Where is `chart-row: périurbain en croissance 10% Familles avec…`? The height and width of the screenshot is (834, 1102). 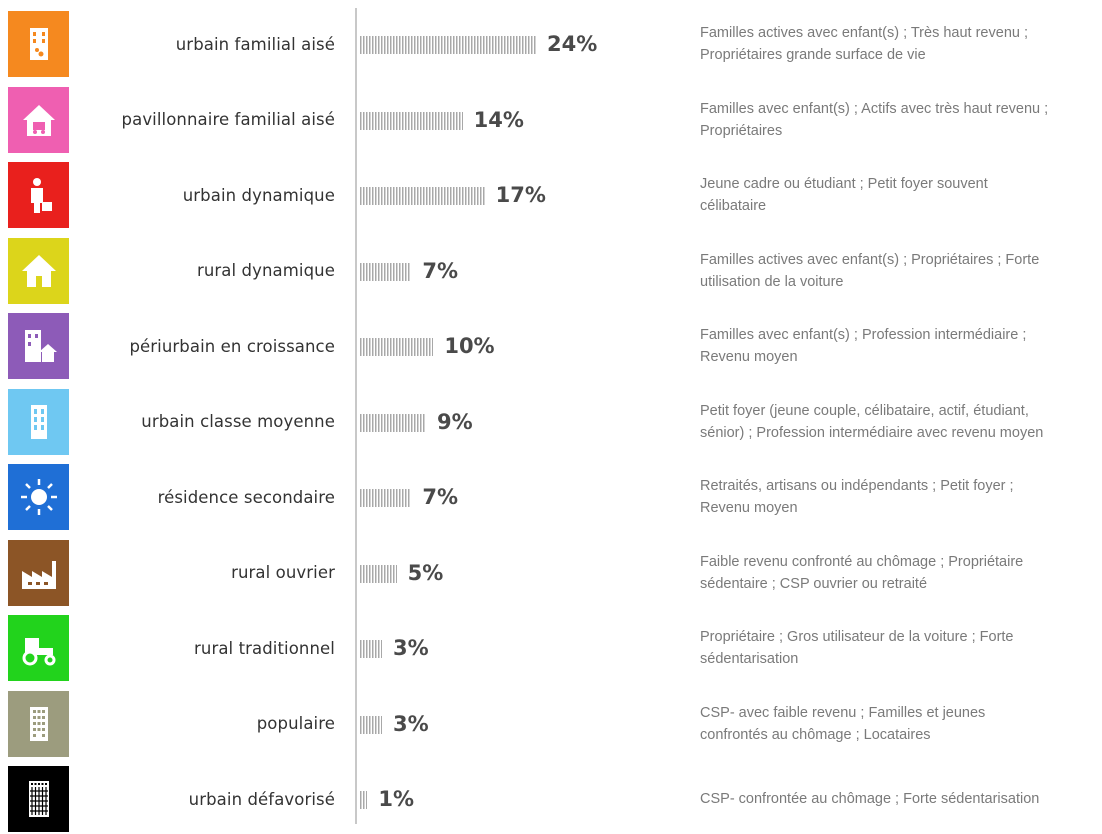
chart-row: périurbain en croissance 10% Familles avec… is located at coordinates (551, 346).